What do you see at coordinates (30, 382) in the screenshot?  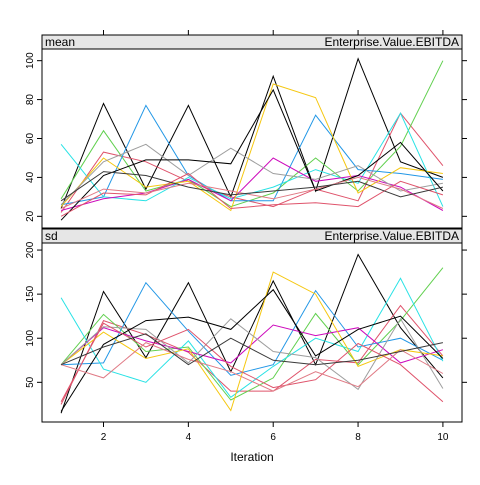 I see `y-tick-label: 50` at bounding box center [30, 382].